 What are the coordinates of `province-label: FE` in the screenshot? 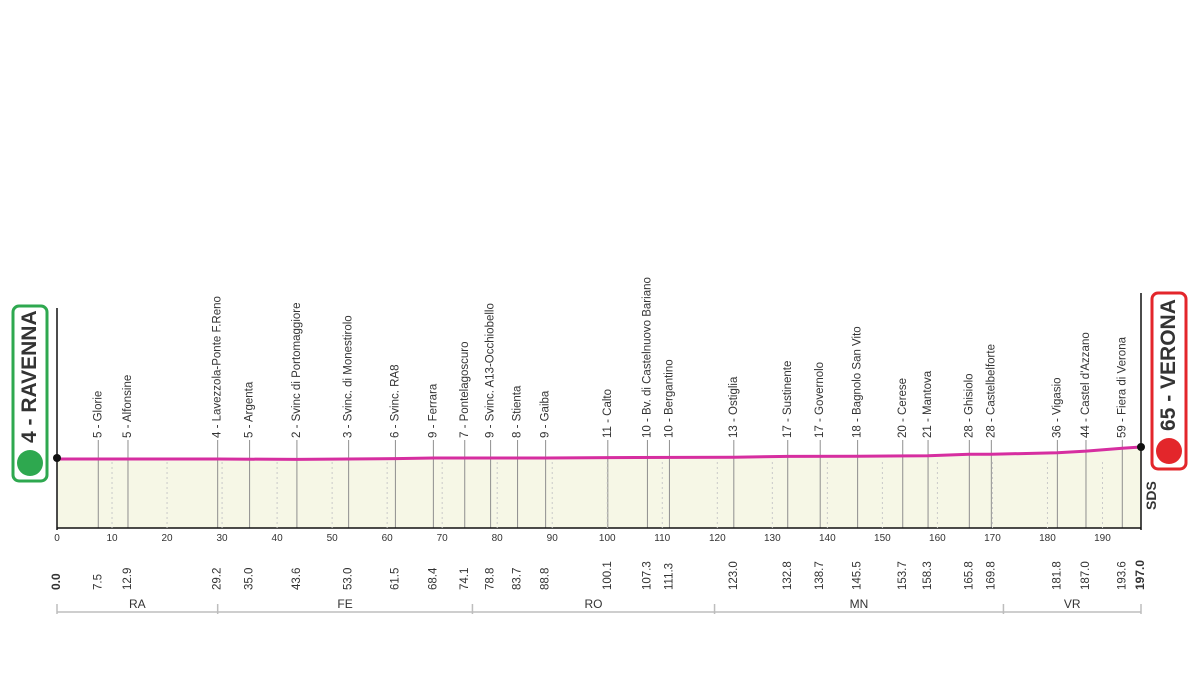 It's located at (344, 604).